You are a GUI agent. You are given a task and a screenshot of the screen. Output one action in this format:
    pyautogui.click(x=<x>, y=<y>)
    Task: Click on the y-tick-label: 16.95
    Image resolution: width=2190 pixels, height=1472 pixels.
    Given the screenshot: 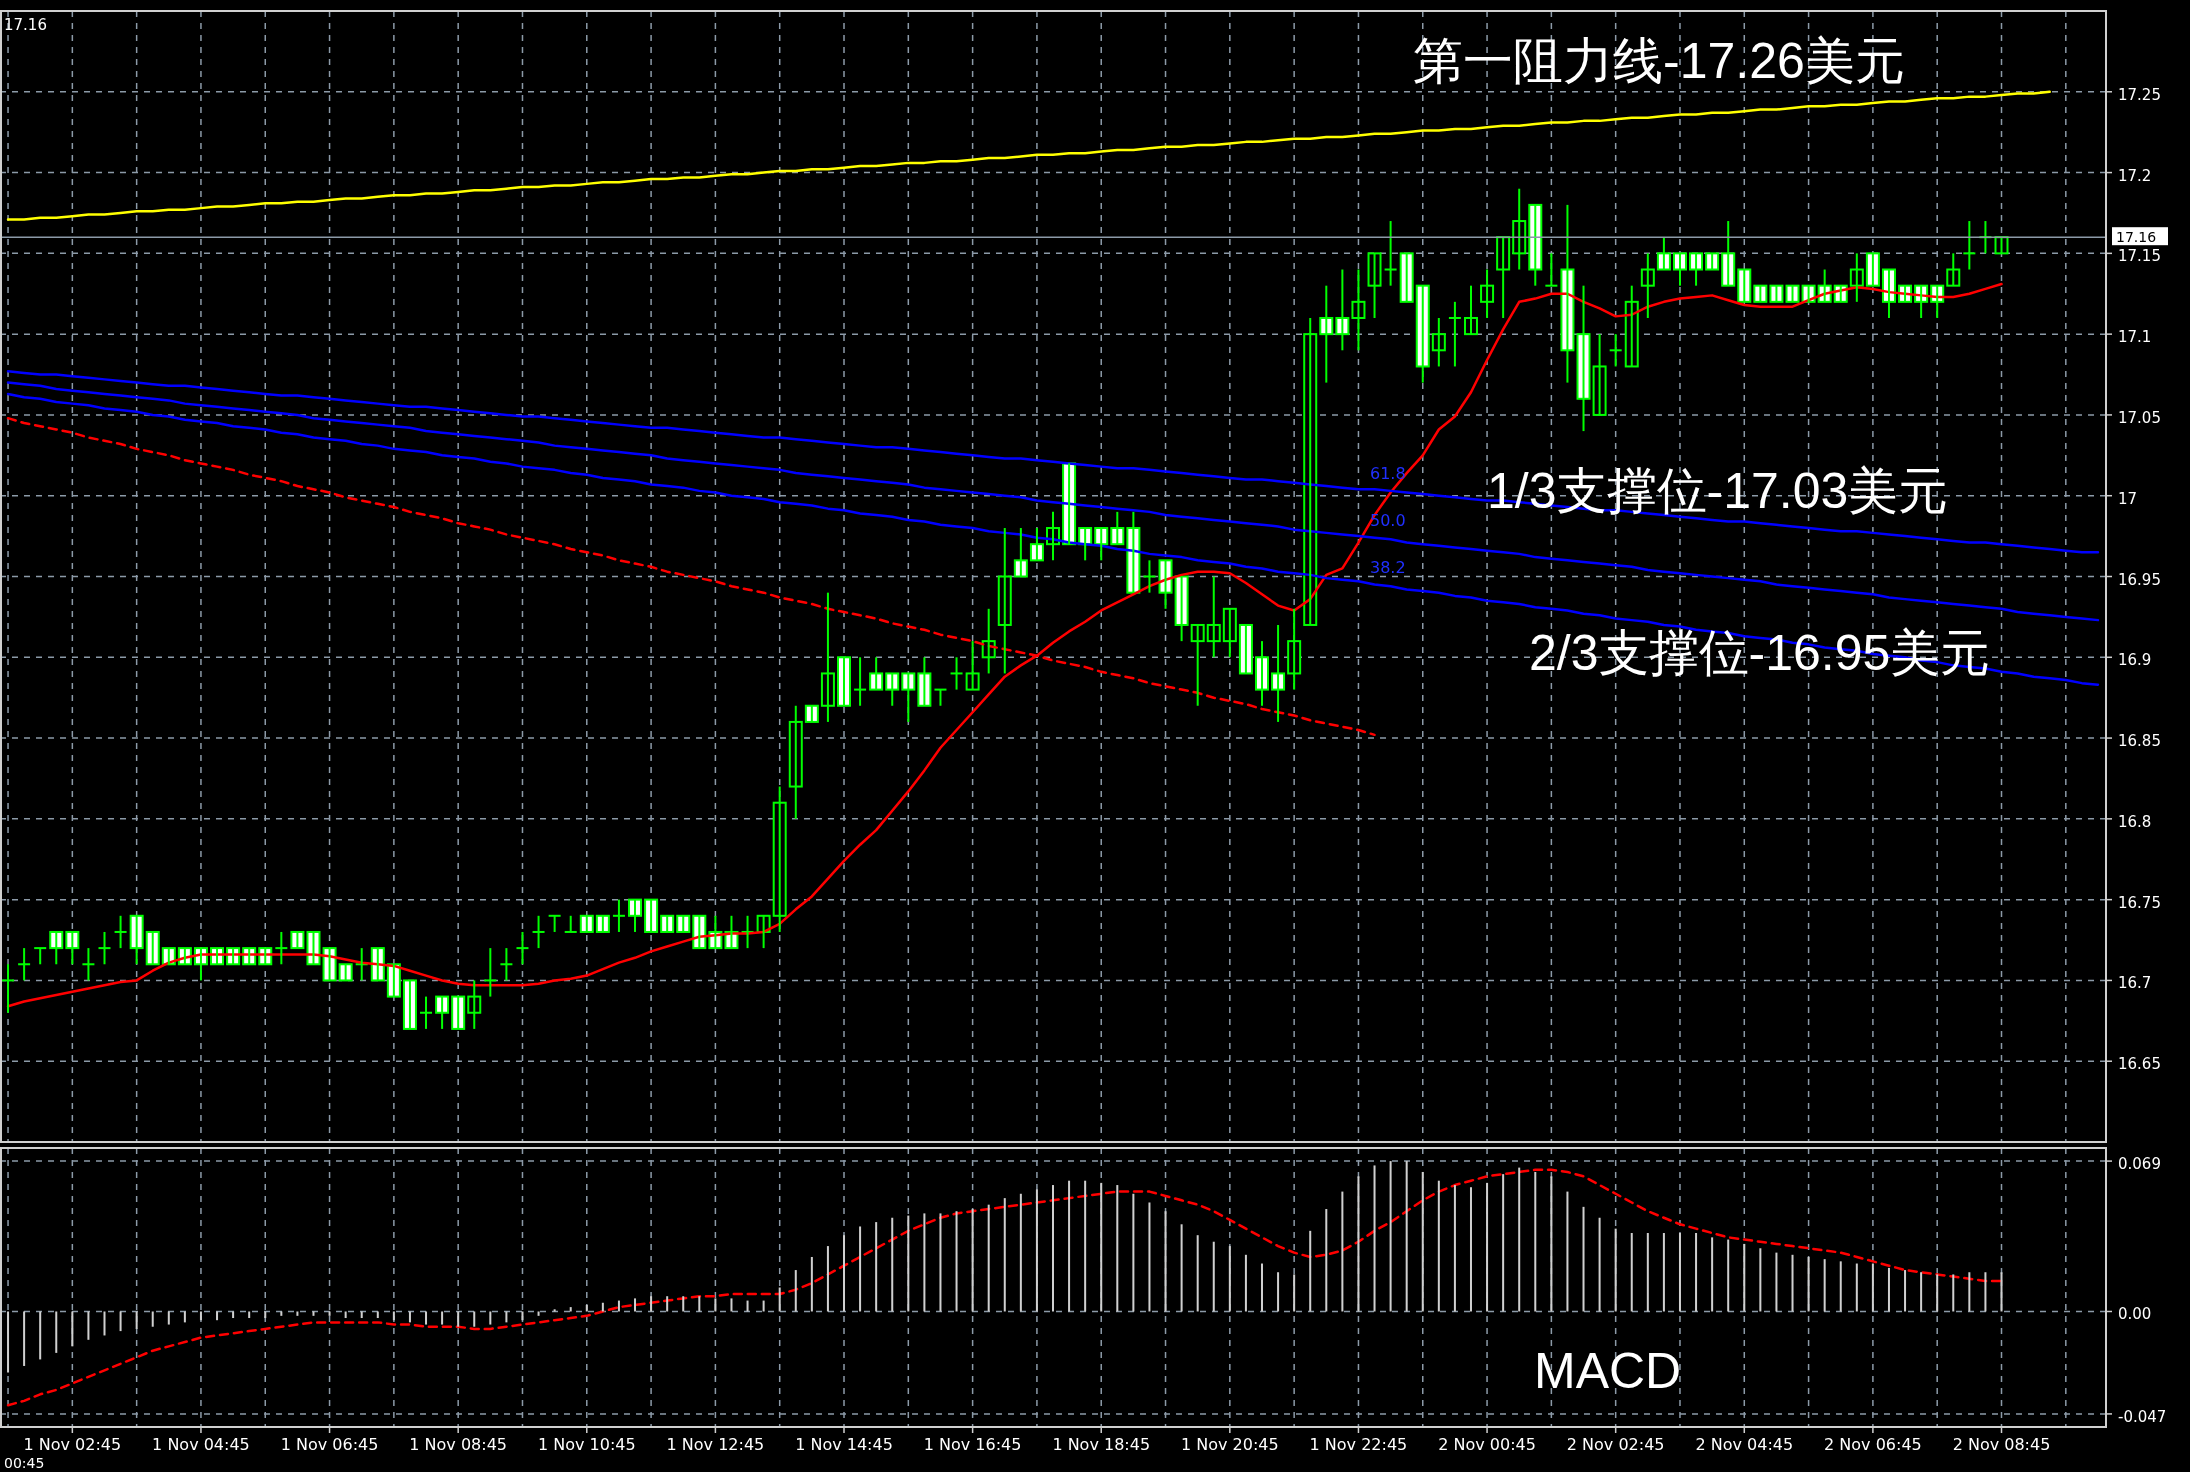 What is the action you would take?
    pyautogui.click(x=2139, y=579)
    